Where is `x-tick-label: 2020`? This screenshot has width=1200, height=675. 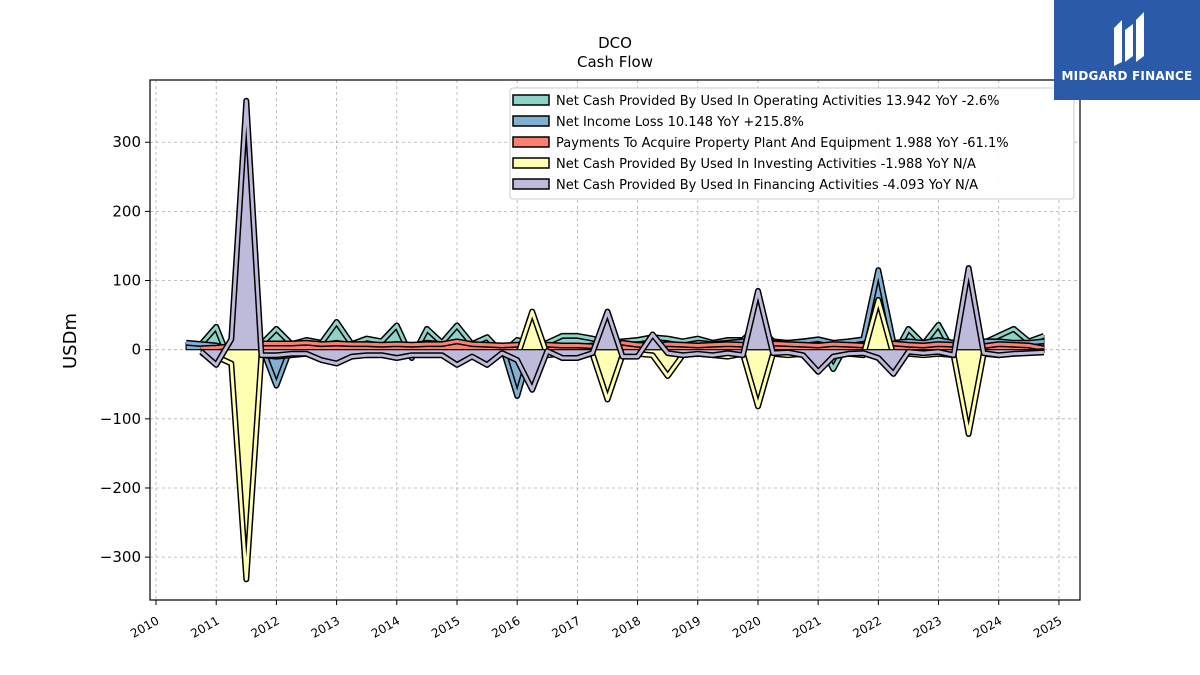
x-tick-label: 2020 is located at coordinates (746, 626).